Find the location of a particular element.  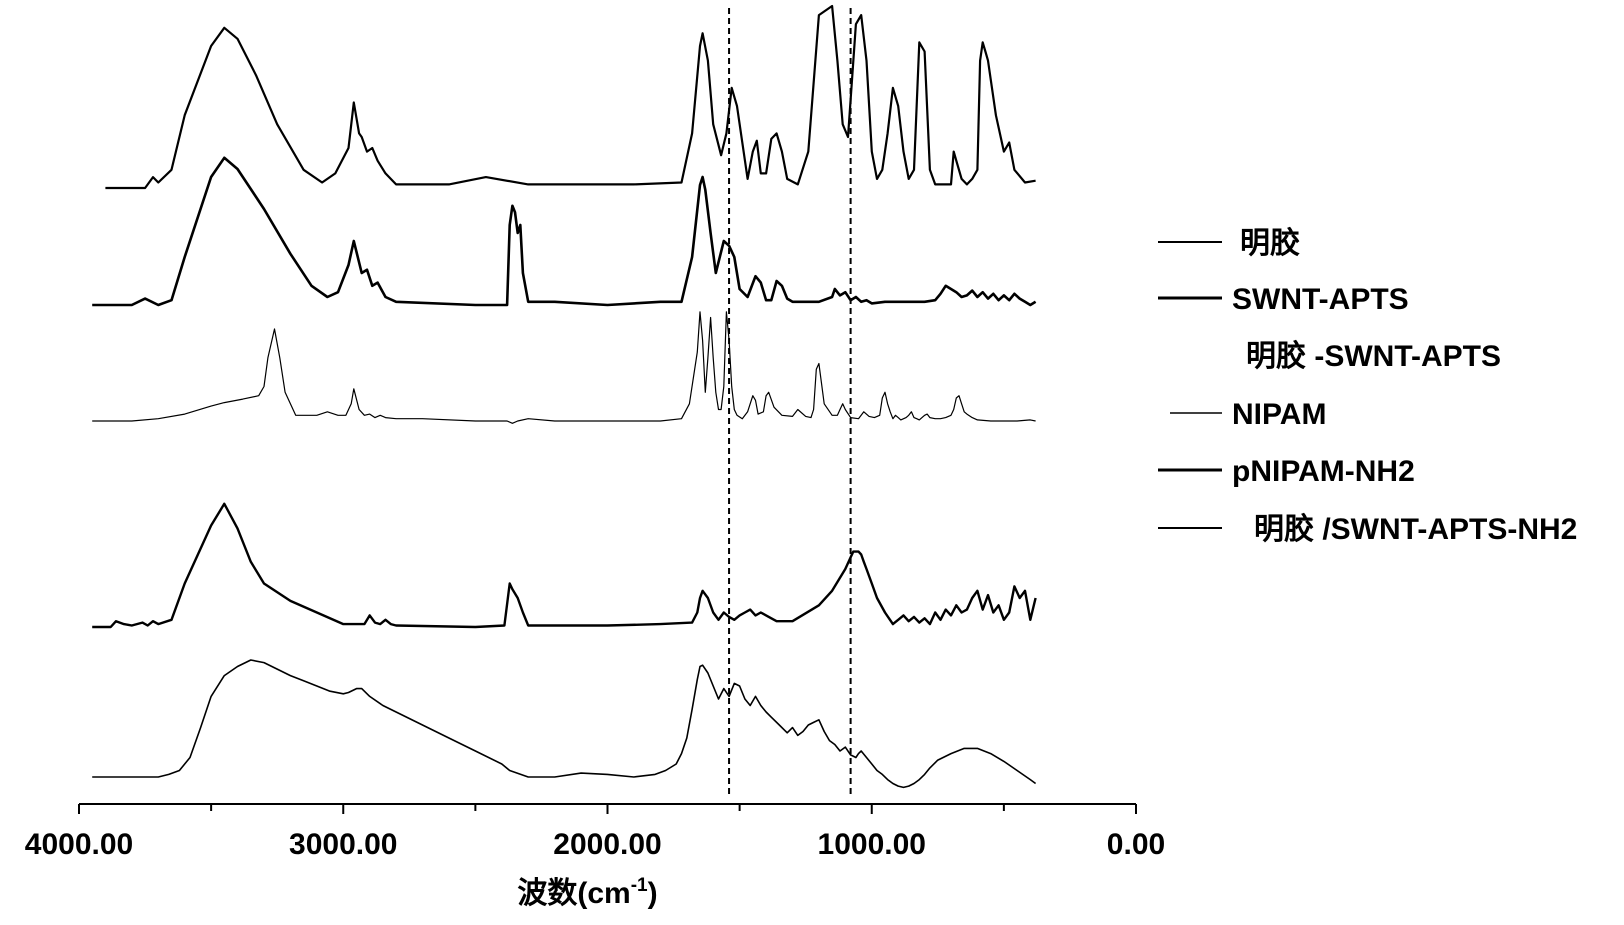

x-tick-label: 1000.00 is located at coordinates (872, 844).